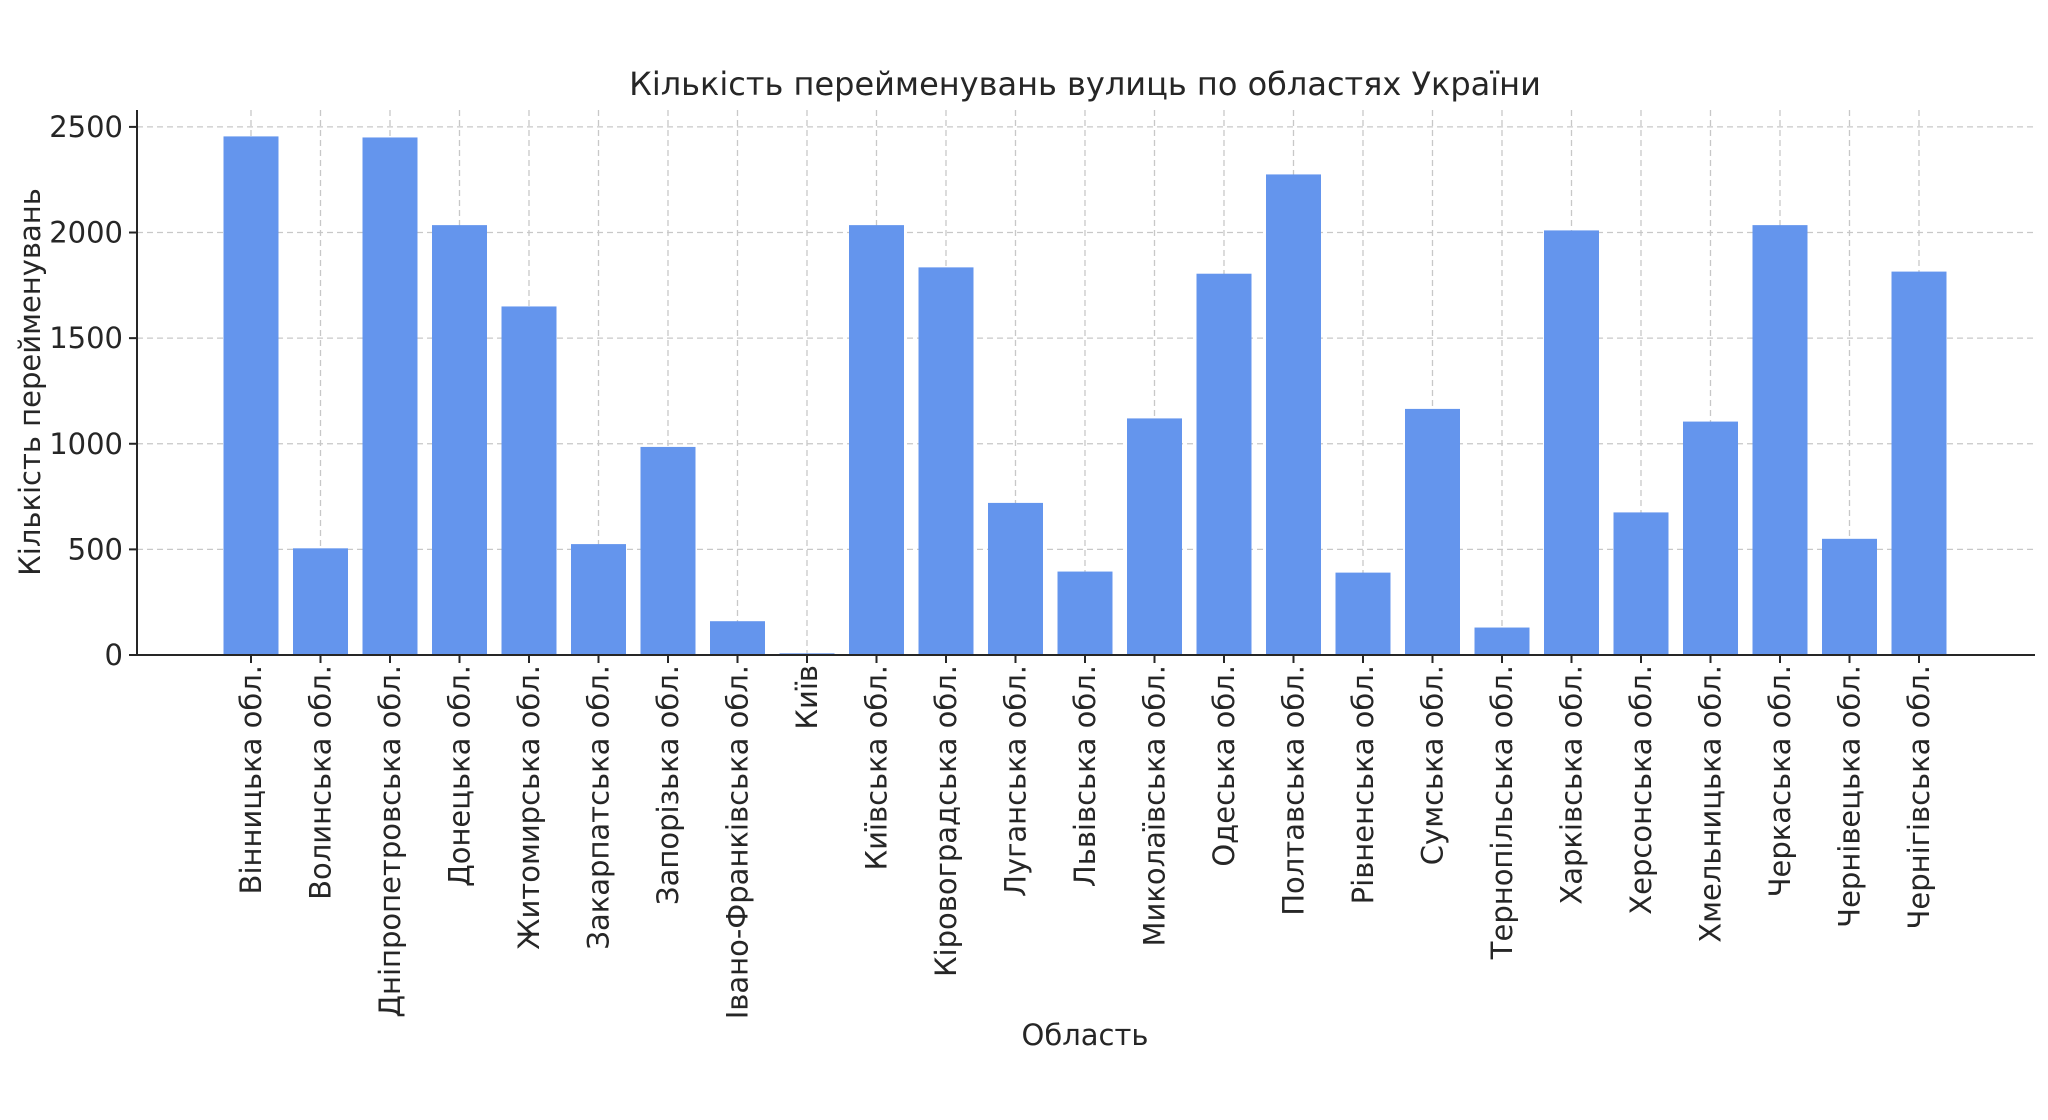 Image resolution: width=2048 pixels, height=1120 pixels. I want to click on x-tick-label: Волинська обл., so click(321, 782).